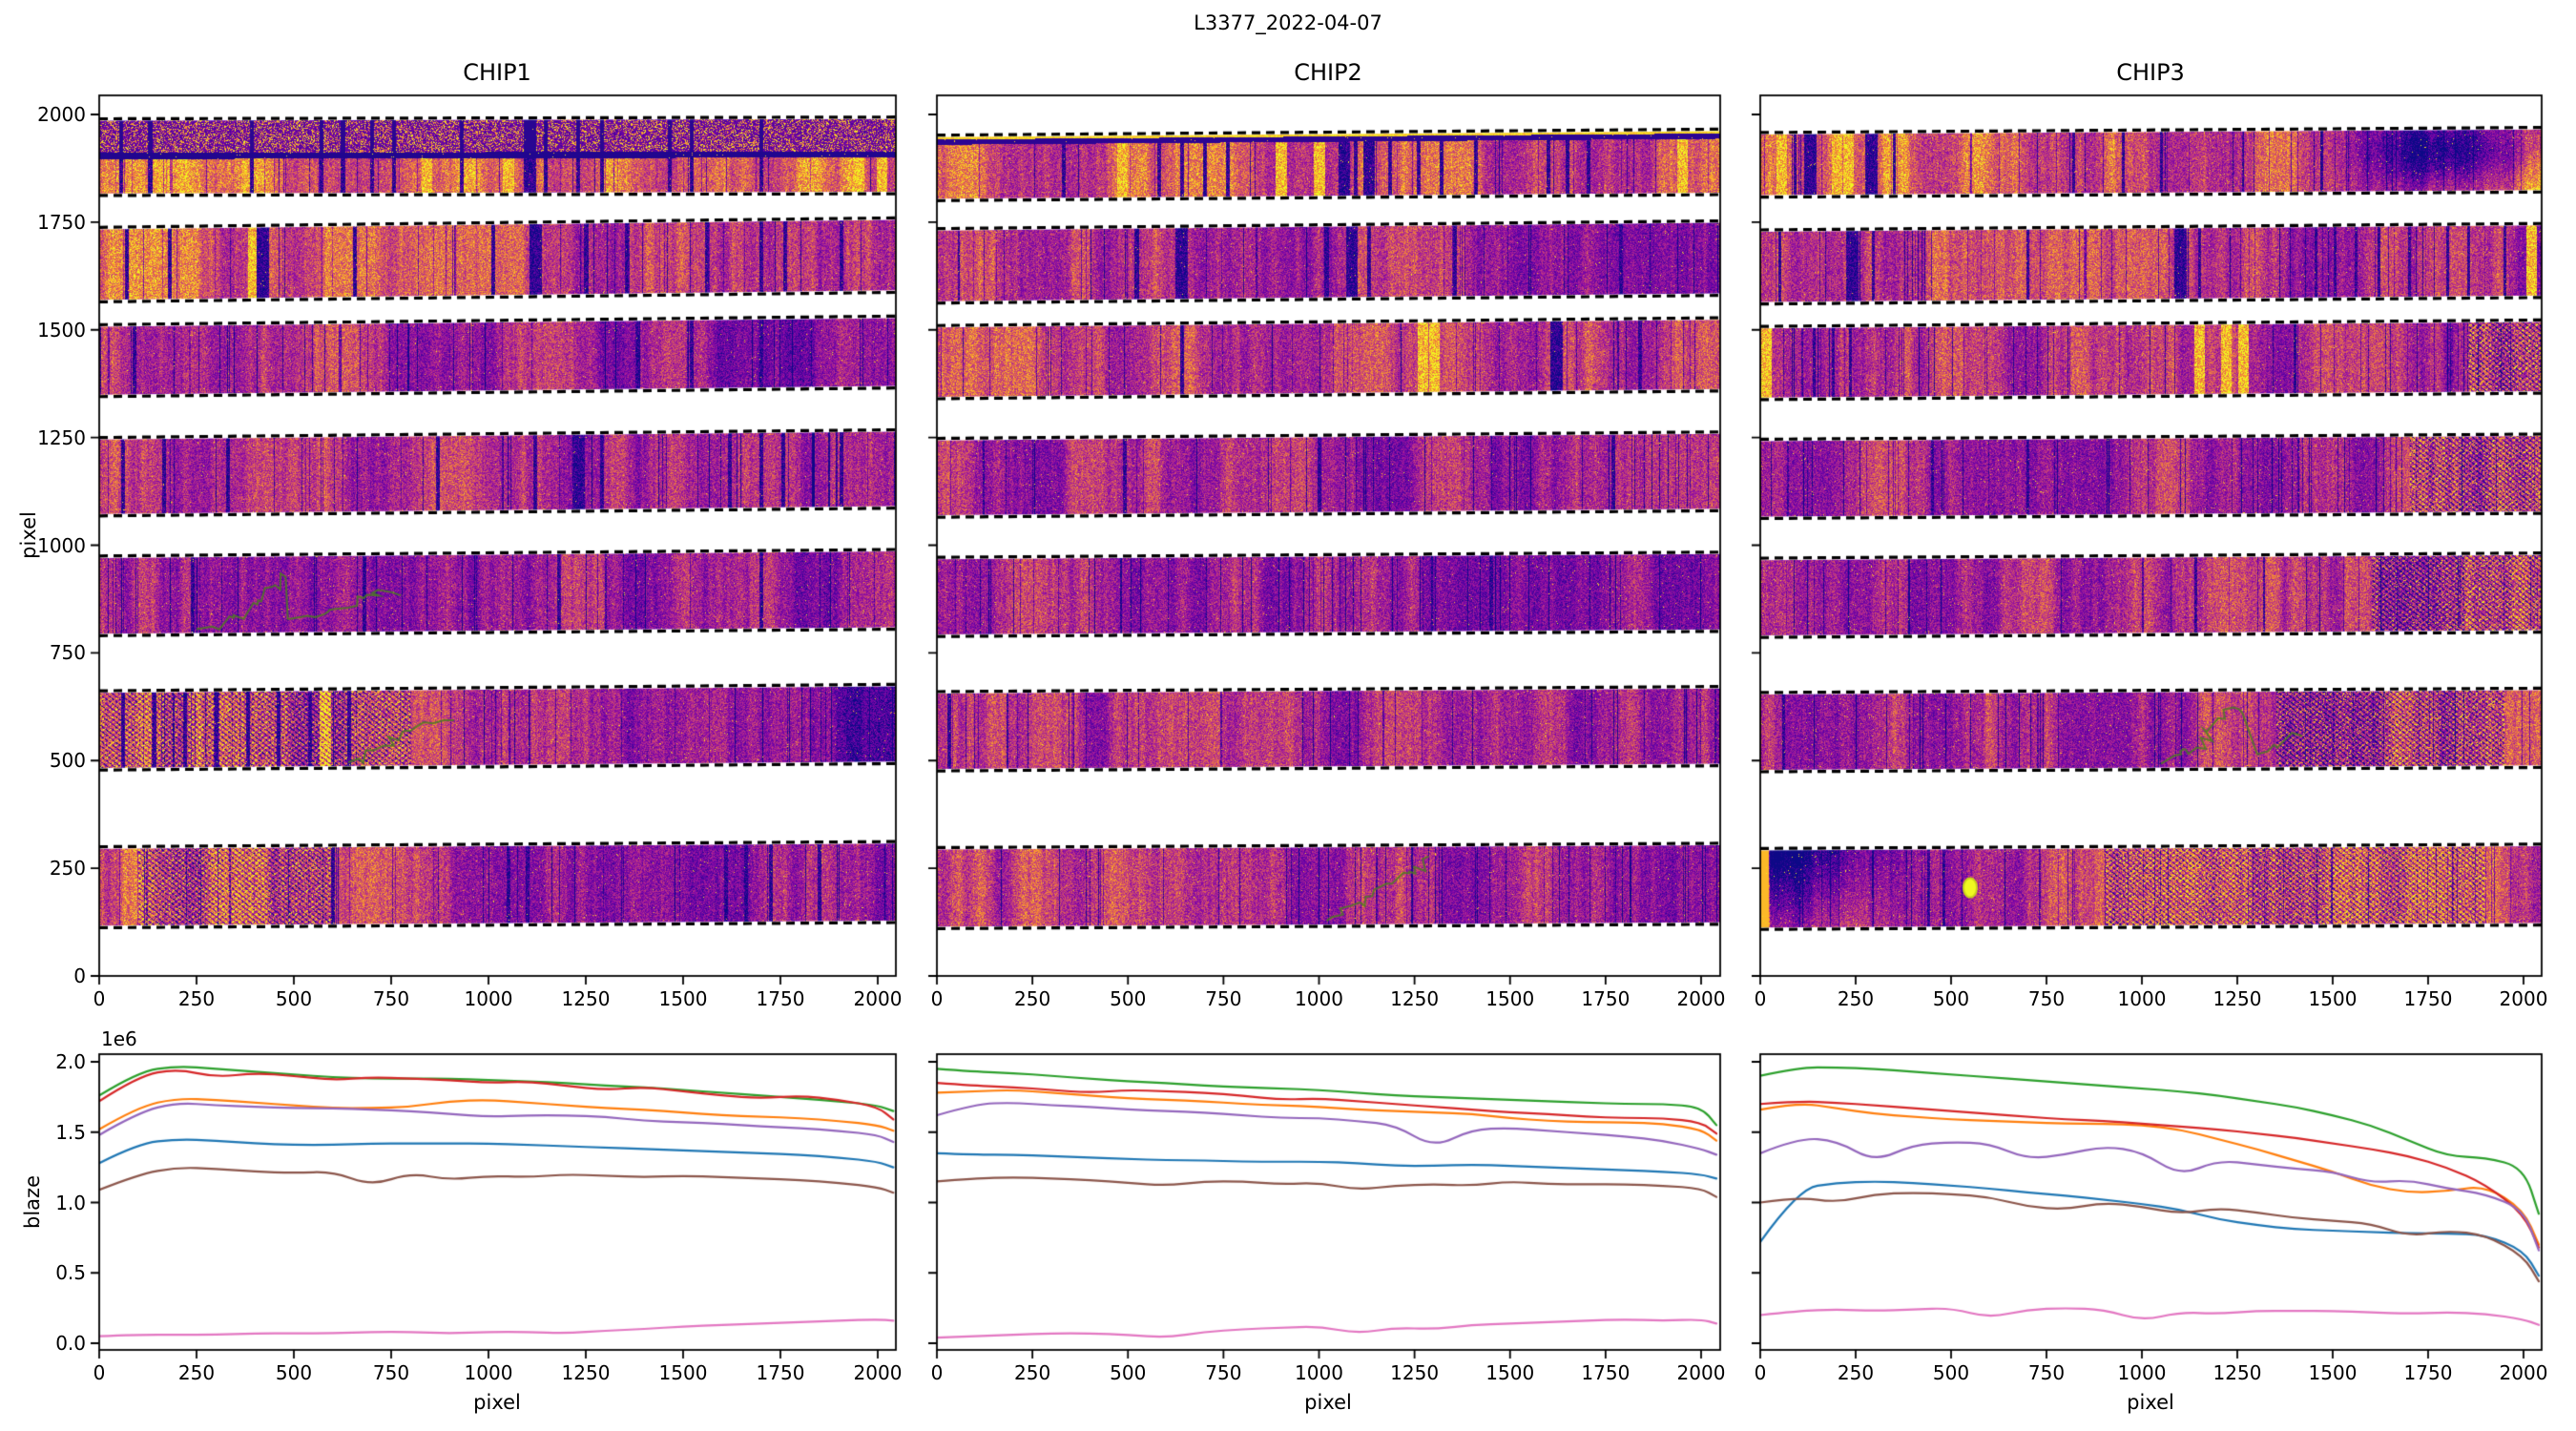  What do you see at coordinates (67, 869) in the screenshot?
I see `top-y-tick-label: 250` at bounding box center [67, 869].